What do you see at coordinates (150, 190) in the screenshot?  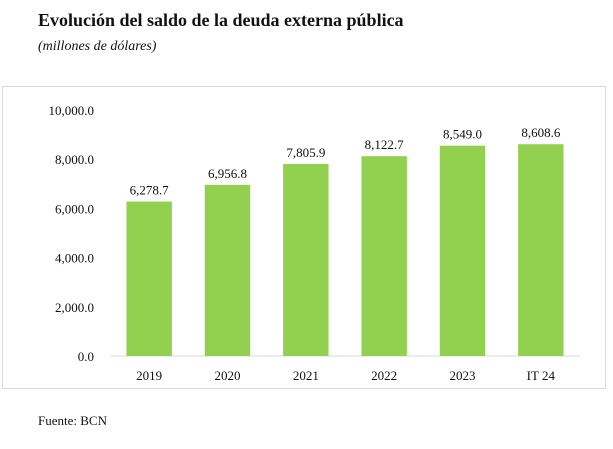 I see `data-label: 6,278.7` at bounding box center [150, 190].